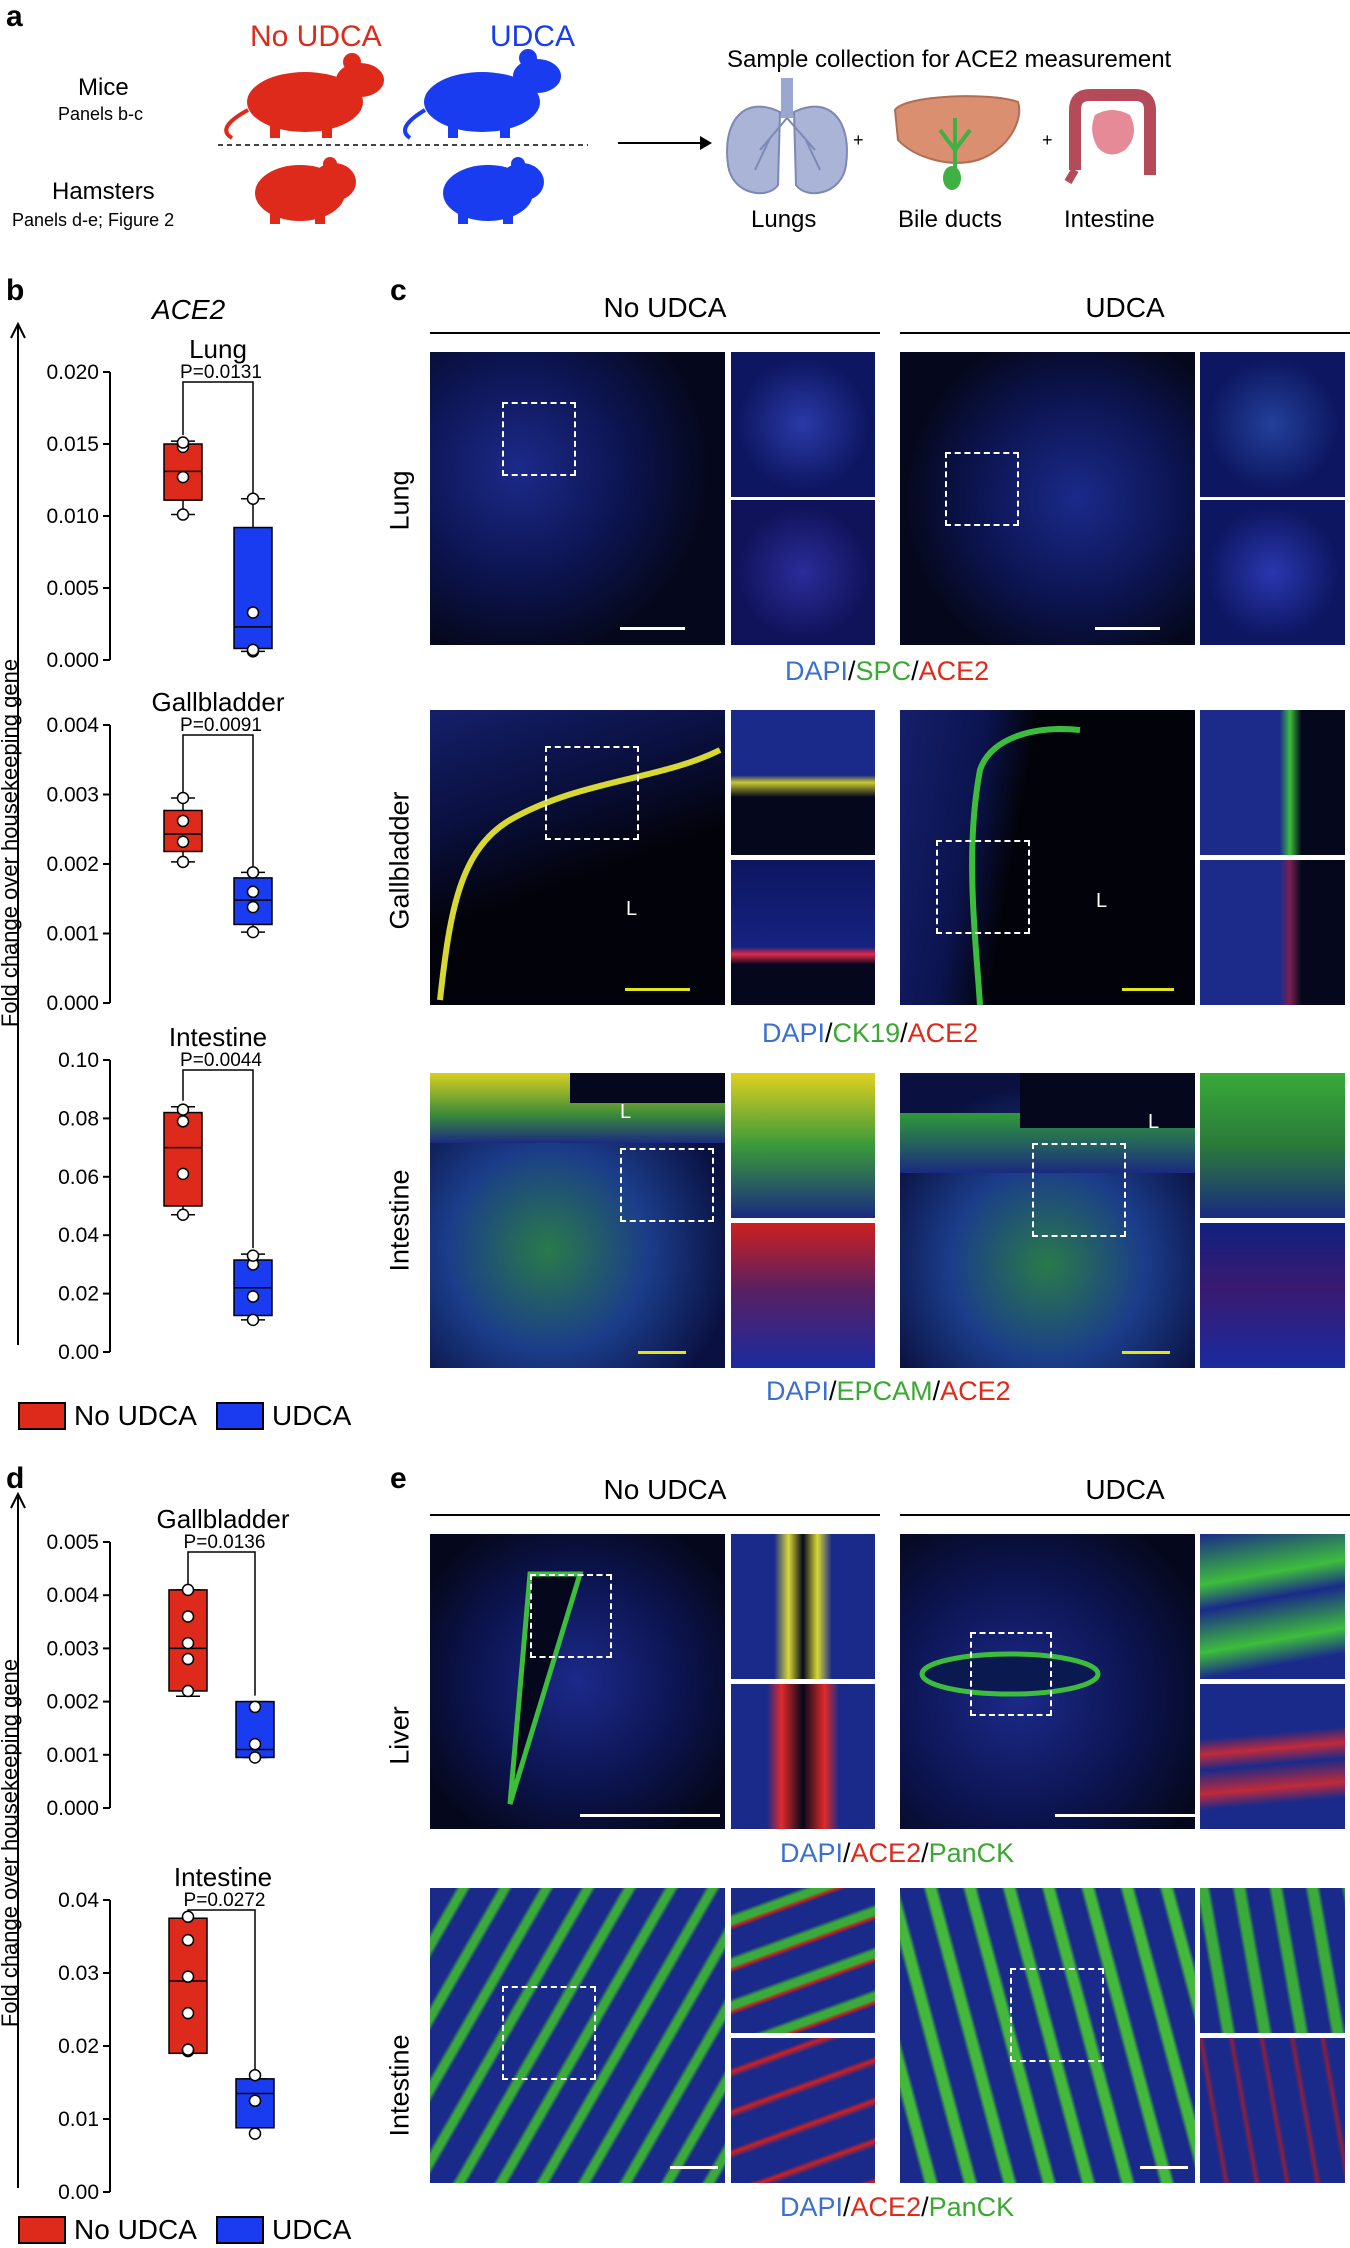  I want to click on hamster-blue-icon, so click(493, 190).